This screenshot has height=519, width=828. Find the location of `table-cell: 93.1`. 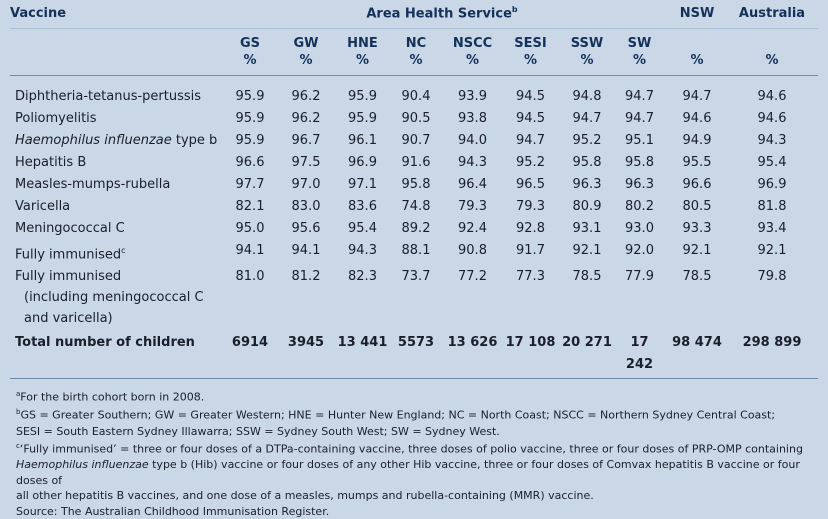

table-cell: 93.1 is located at coordinates (587, 228).